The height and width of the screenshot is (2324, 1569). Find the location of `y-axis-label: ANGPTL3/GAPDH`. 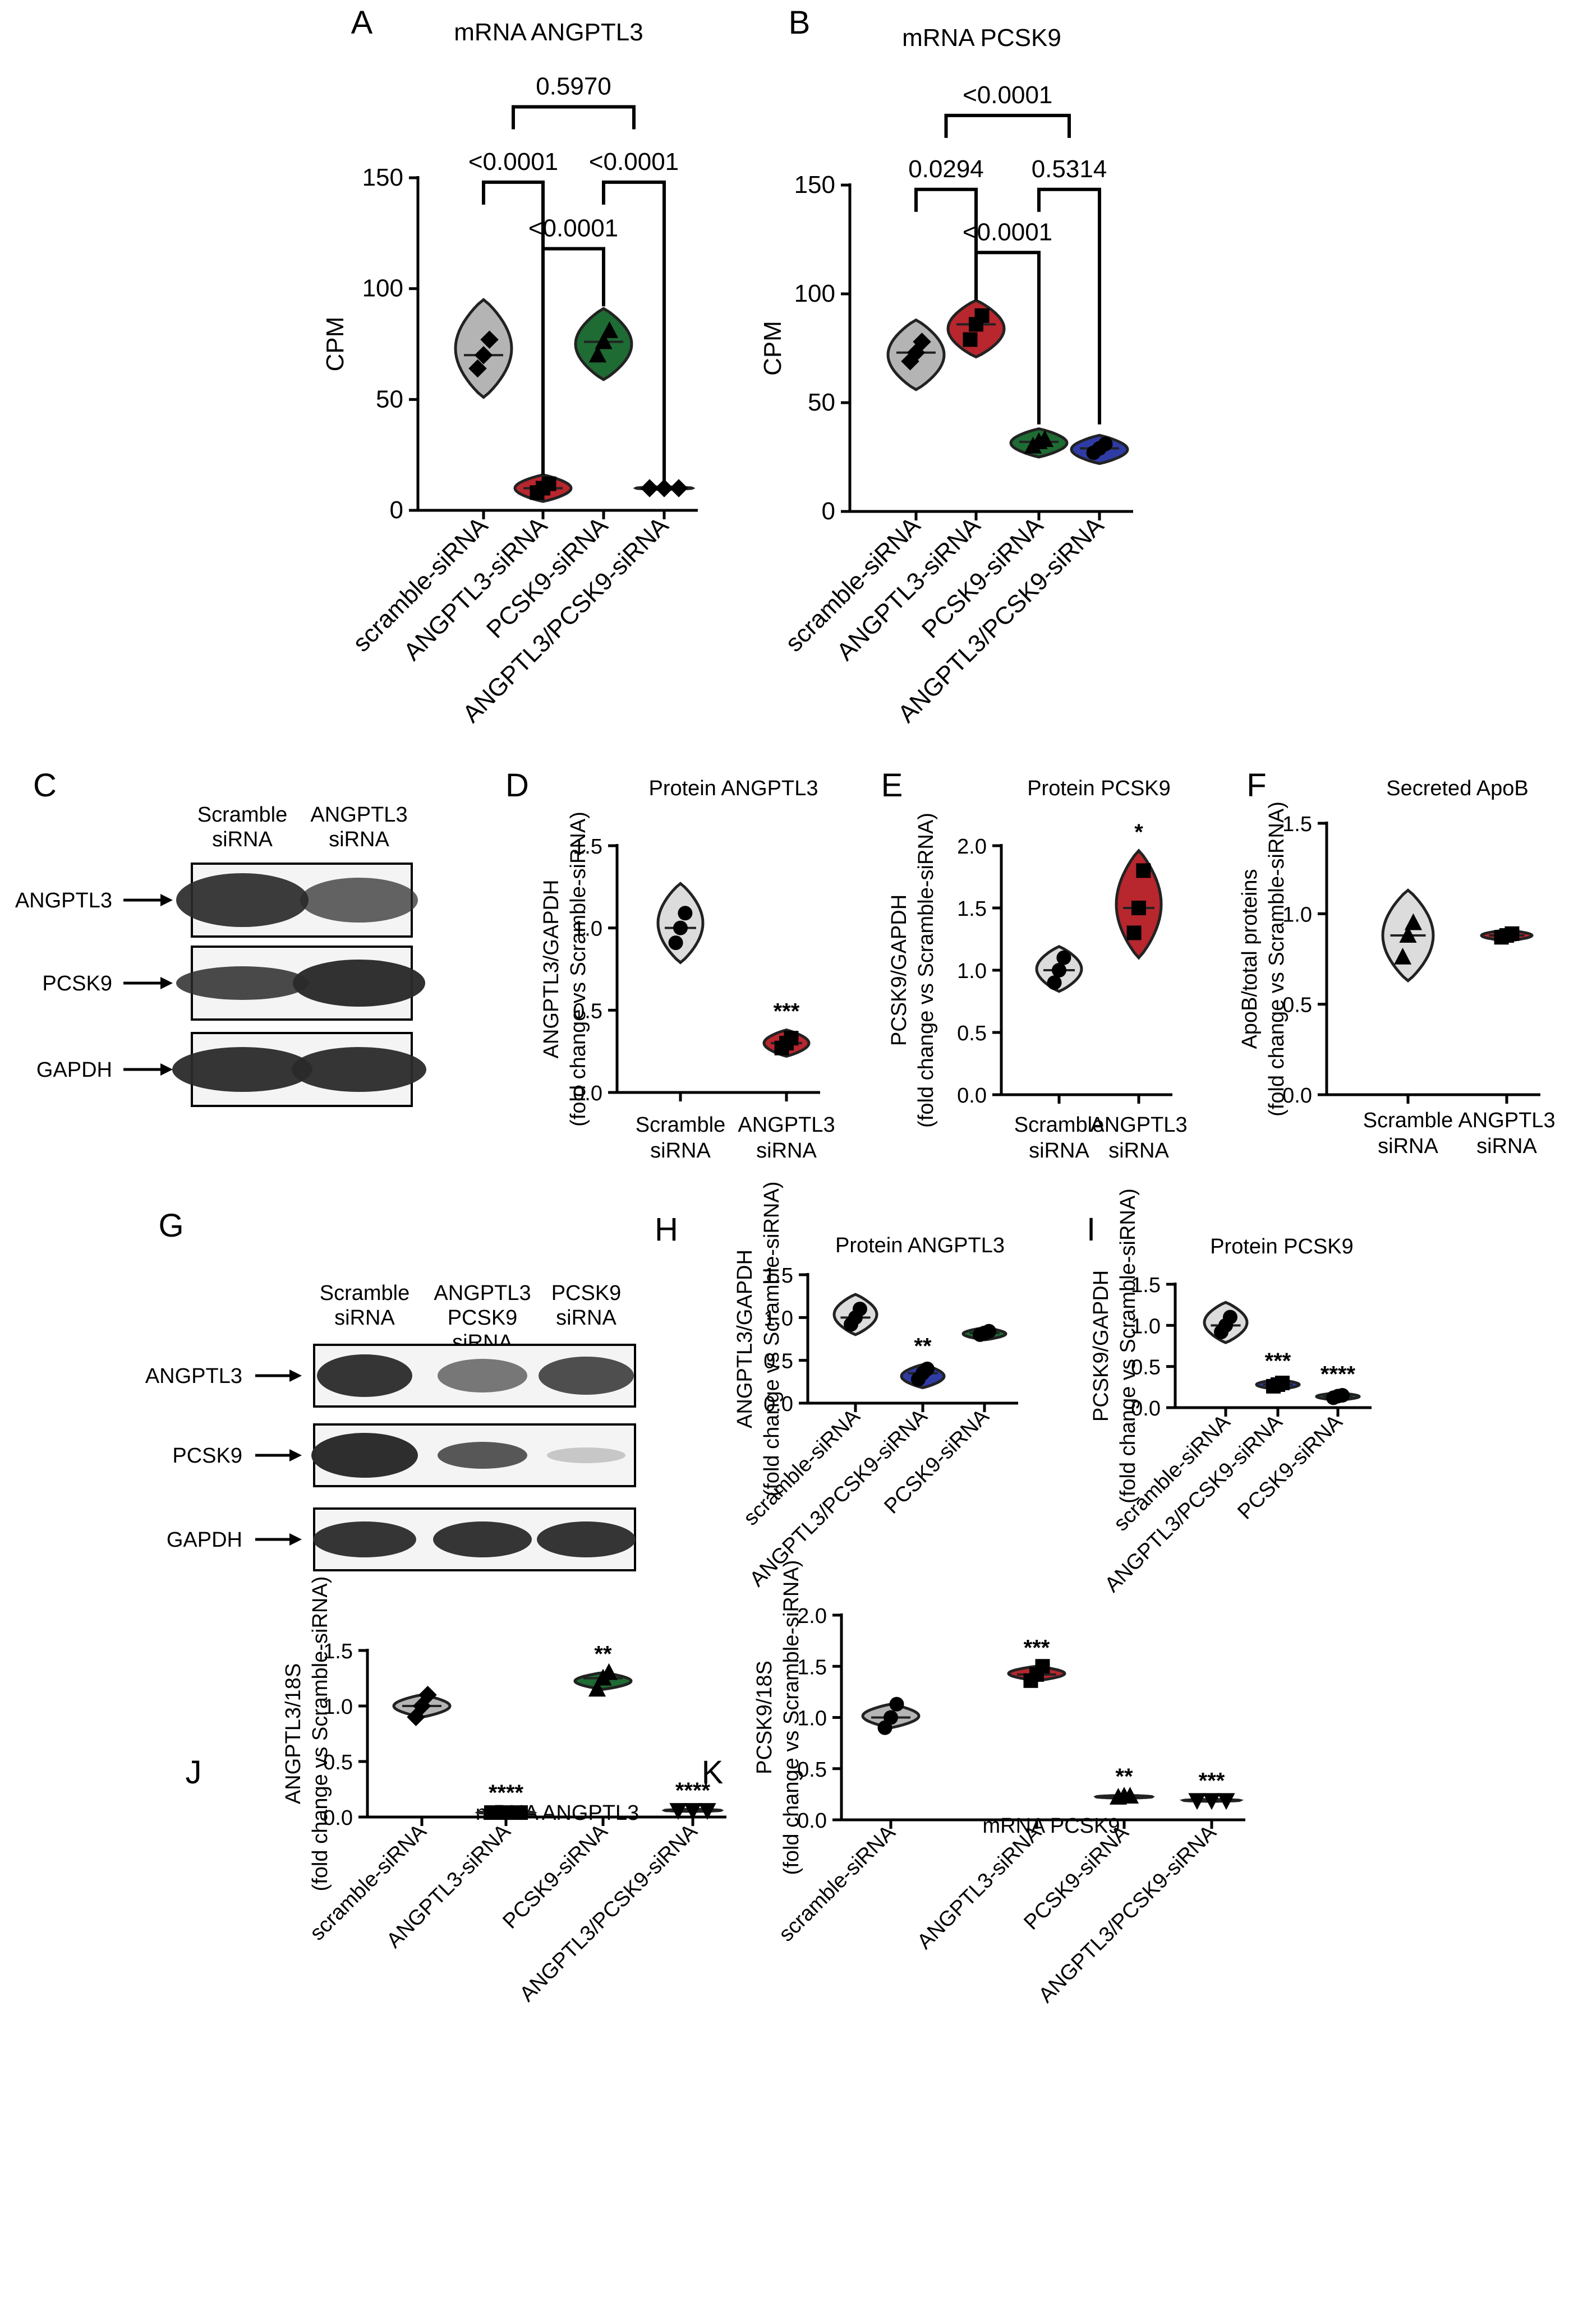

y-axis-label: ANGPTL3/GAPDH is located at coordinates (745, 1338).